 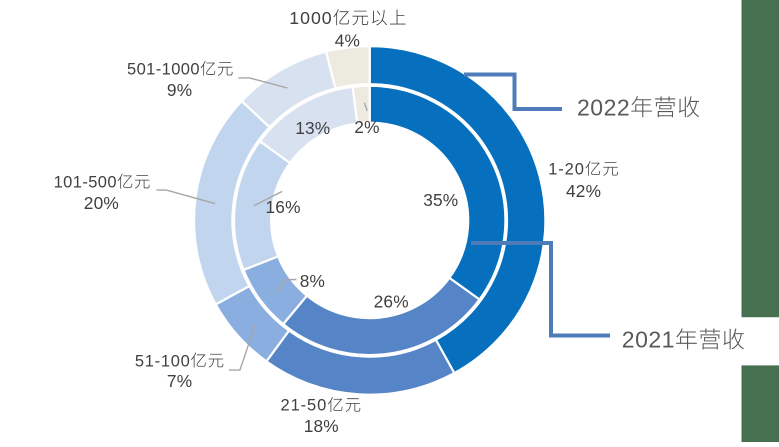 What do you see at coordinates (85, 182) in the screenshot?
I see `svg-text: 101-500` at bounding box center [85, 182].